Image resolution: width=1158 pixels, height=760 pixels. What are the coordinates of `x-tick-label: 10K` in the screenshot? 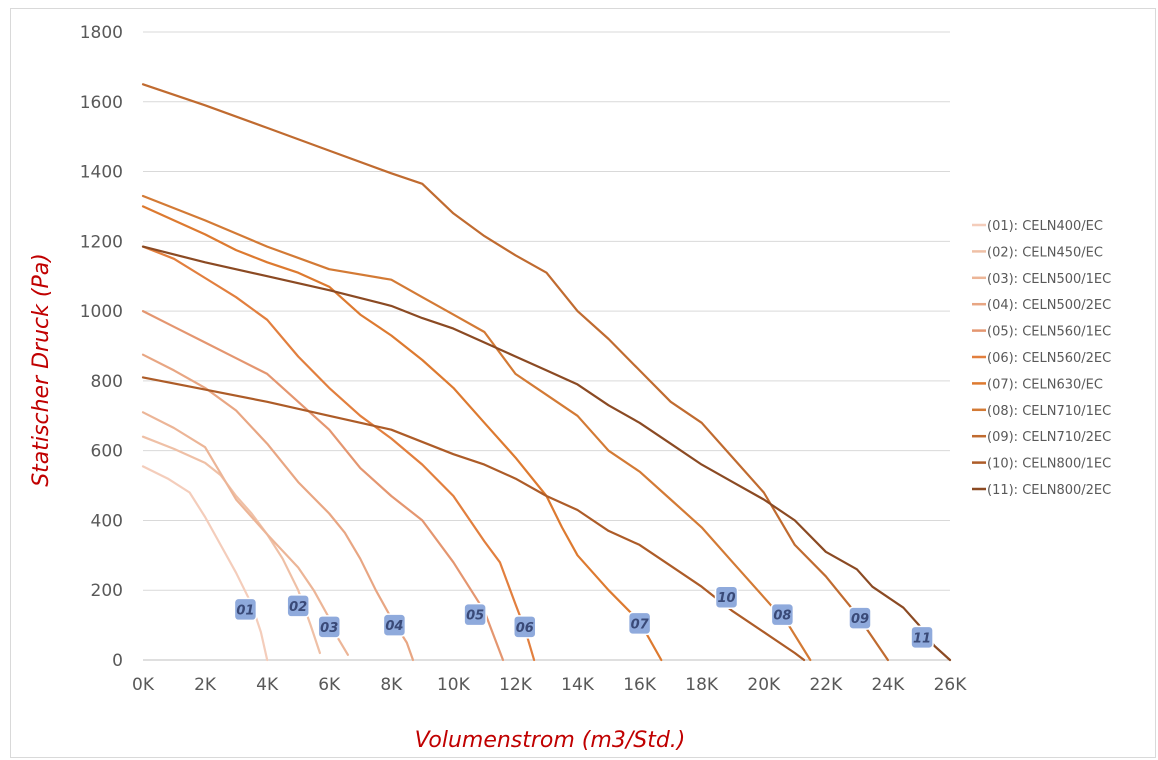 It's located at (454, 685).